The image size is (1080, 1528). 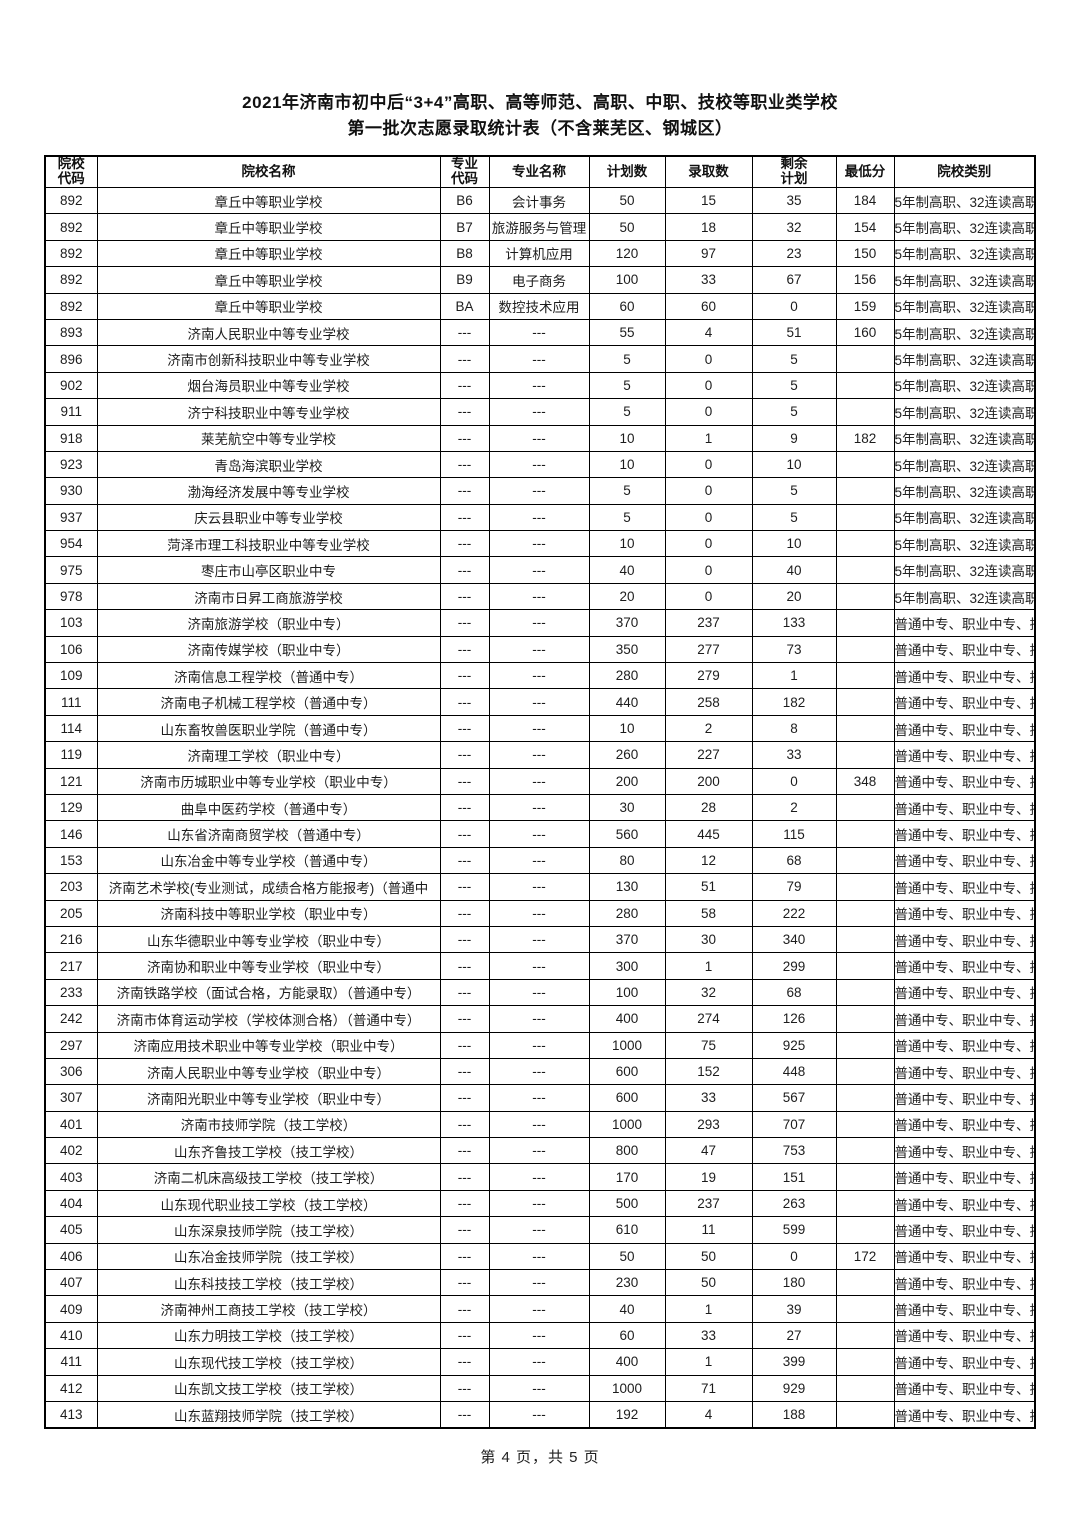 What do you see at coordinates (794, 332) in the screenshot?
I see `cell-remaining: 51` at bounding box center [794, 332].